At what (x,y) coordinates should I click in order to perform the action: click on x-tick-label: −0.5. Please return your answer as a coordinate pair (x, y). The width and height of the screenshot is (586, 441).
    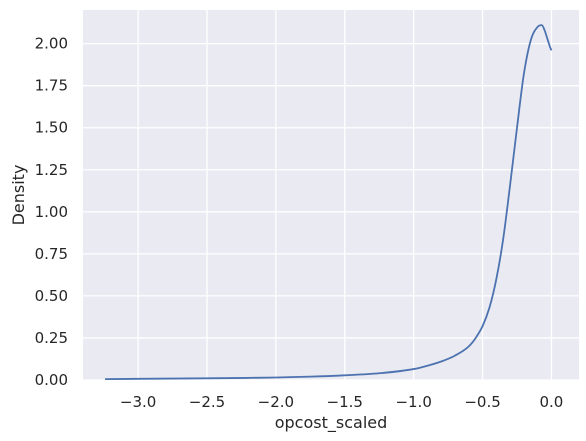
    Looking at the image, I should click on (482, 402).